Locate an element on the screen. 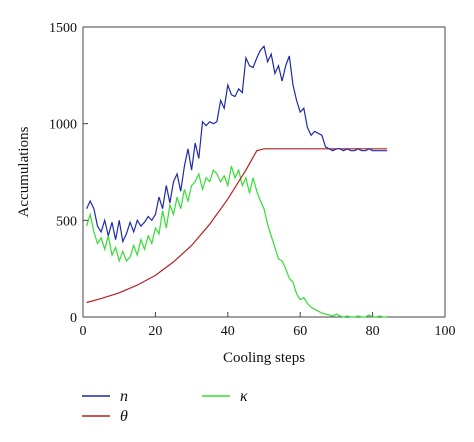  x-tick-label: 80 is located at coordinates (373, 331).